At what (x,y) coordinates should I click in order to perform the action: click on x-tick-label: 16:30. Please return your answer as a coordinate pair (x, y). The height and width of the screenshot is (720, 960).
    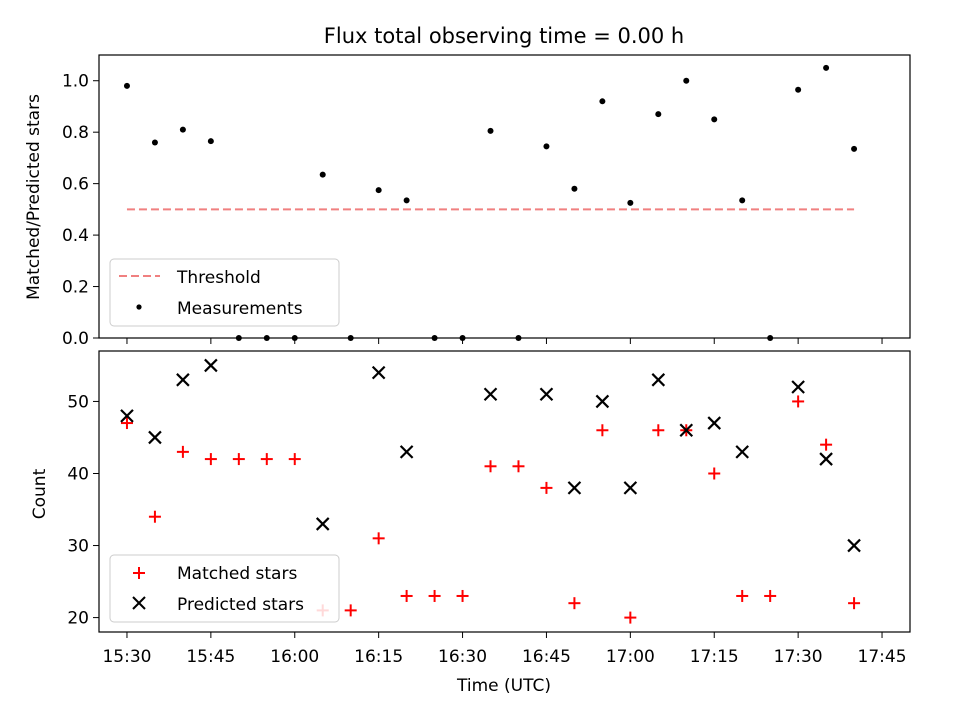
    Looking at the image, I should click on (462, 657).